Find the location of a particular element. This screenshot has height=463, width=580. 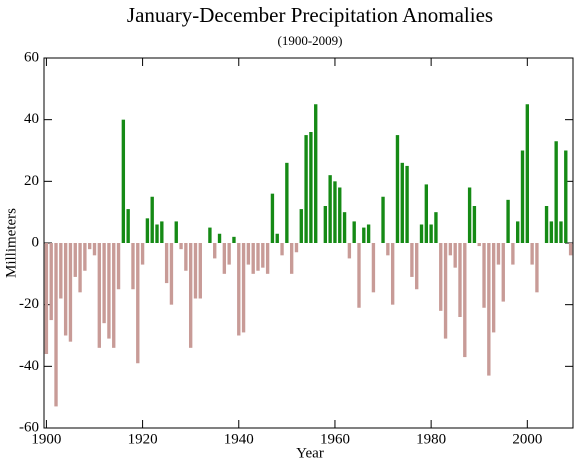

chart-title: January-December Precipitation Anomalies is located at coordinates (310, 15).